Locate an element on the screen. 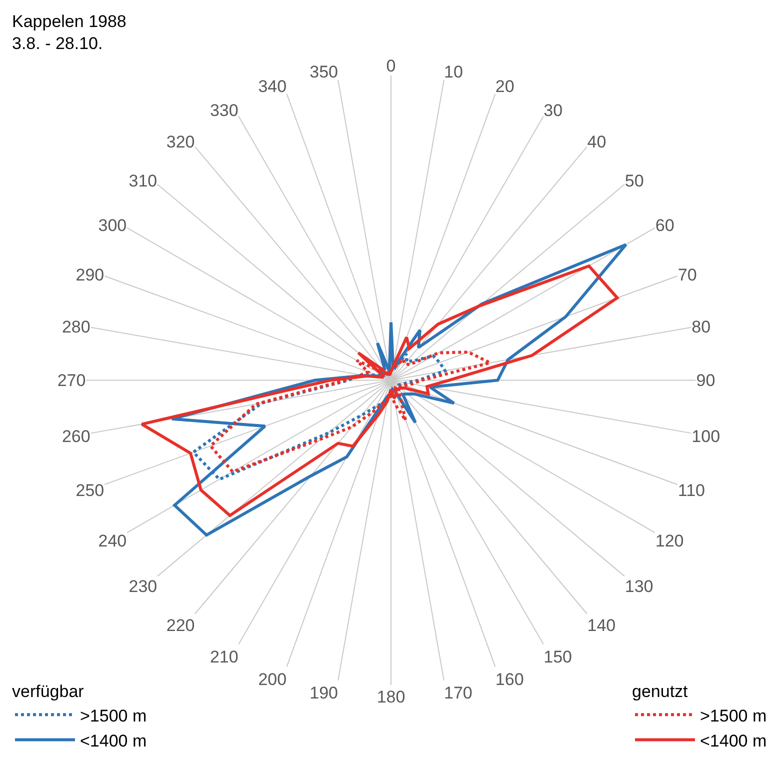 Image resolution: width=782 pixels, height=768 pixels. spoke-label: 10 is located at coordinates (453, 72).